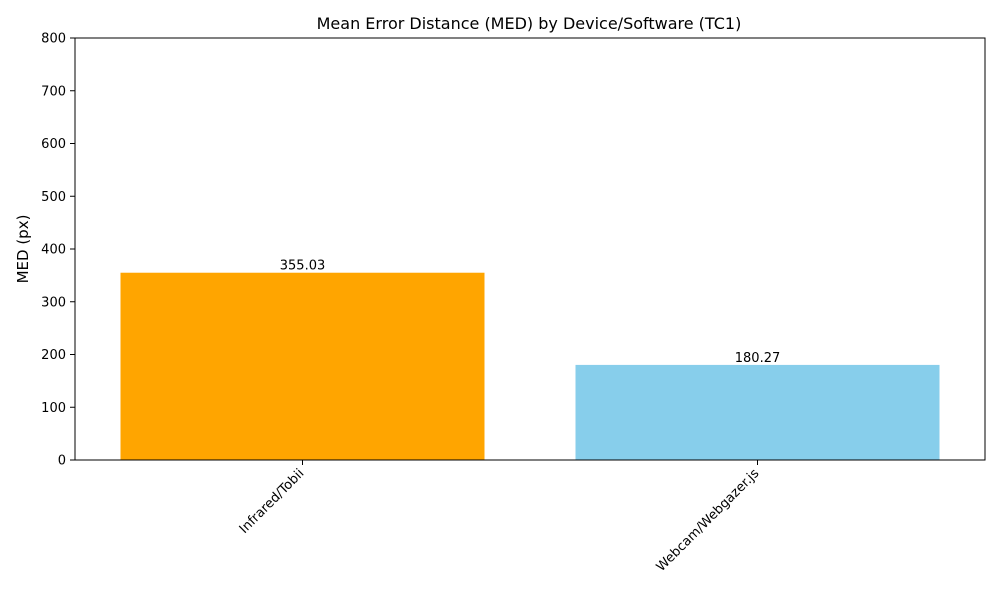 Image resolution: width=1000 pixels, height=604 pixels. What do you see at coordinates (53, 144) in the screenshot?
I see `y-tick-label: 600` at bounding box center [53, 144].